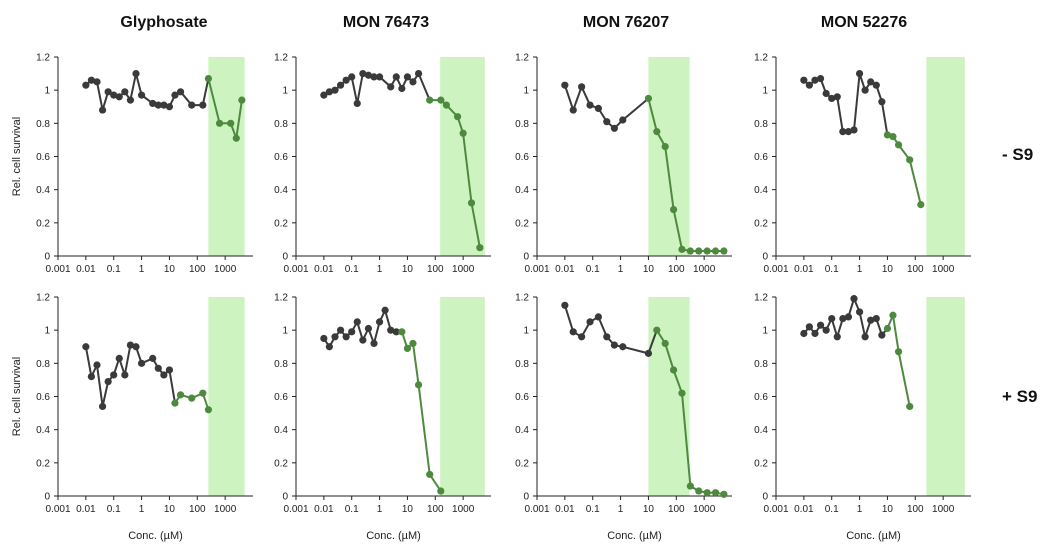 This screenshot has width=1041, height=544. What do you see at coordinates (1019, 396) in the screenshot?
I see `row-label-plus-s9: + S9` at bounding box center [1019, 396].